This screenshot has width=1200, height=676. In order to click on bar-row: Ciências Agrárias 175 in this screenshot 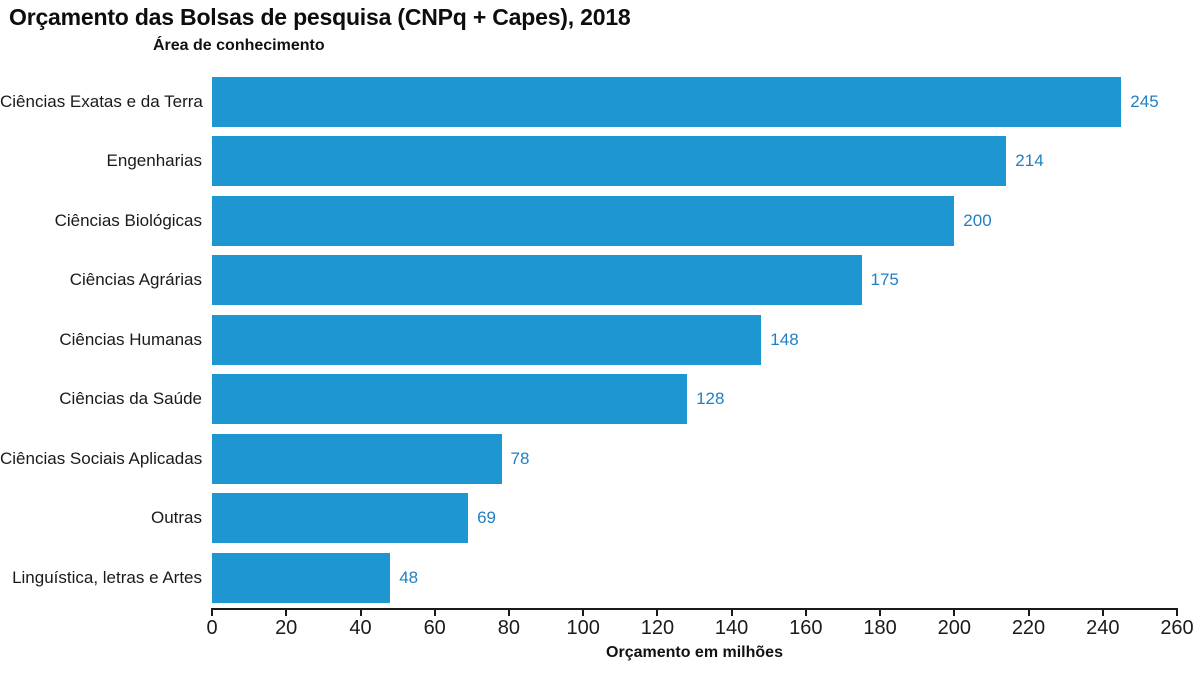, I will do `click(600, 281)`.